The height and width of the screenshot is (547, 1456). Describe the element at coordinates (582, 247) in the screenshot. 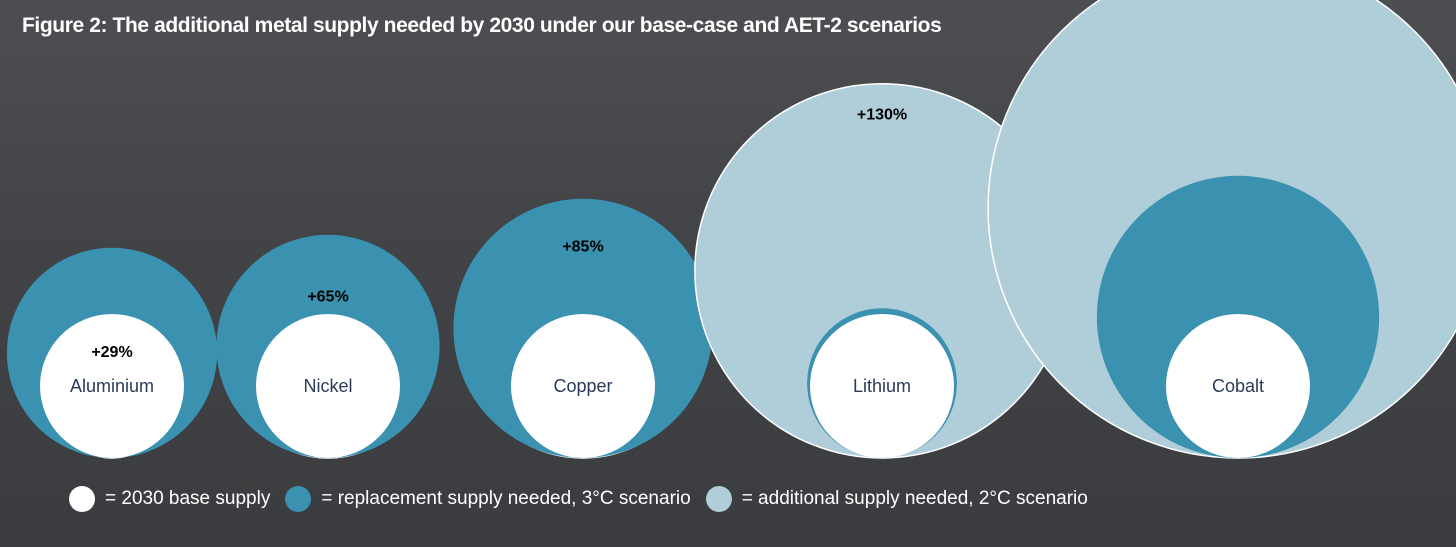

I see `percent-label-copper: +85%` at that location.